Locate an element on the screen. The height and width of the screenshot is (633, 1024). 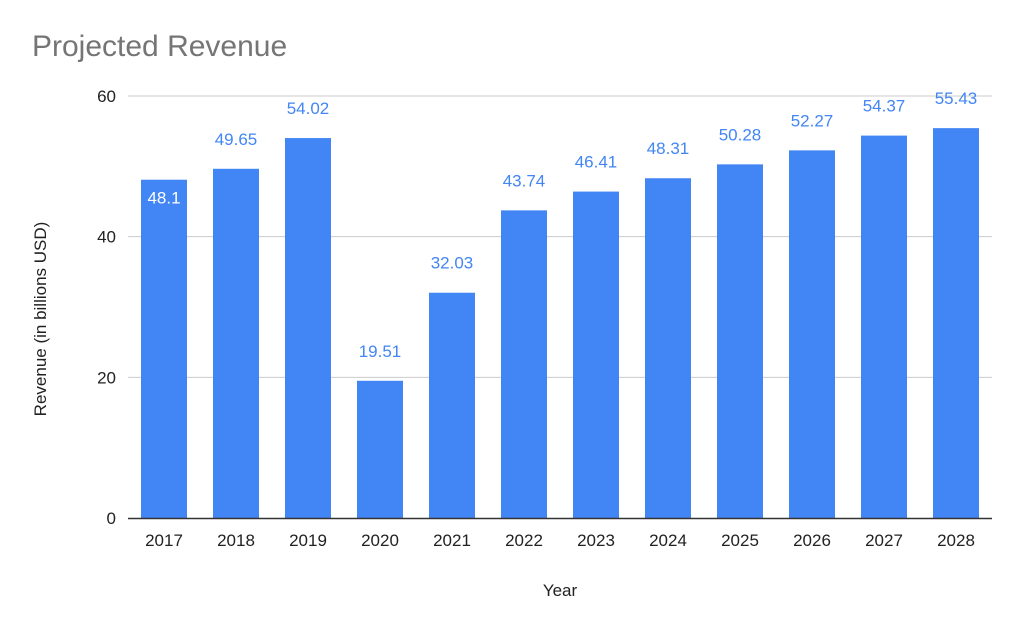
x-tick-label-2023: 2023 is located at coordinates (596, 540).